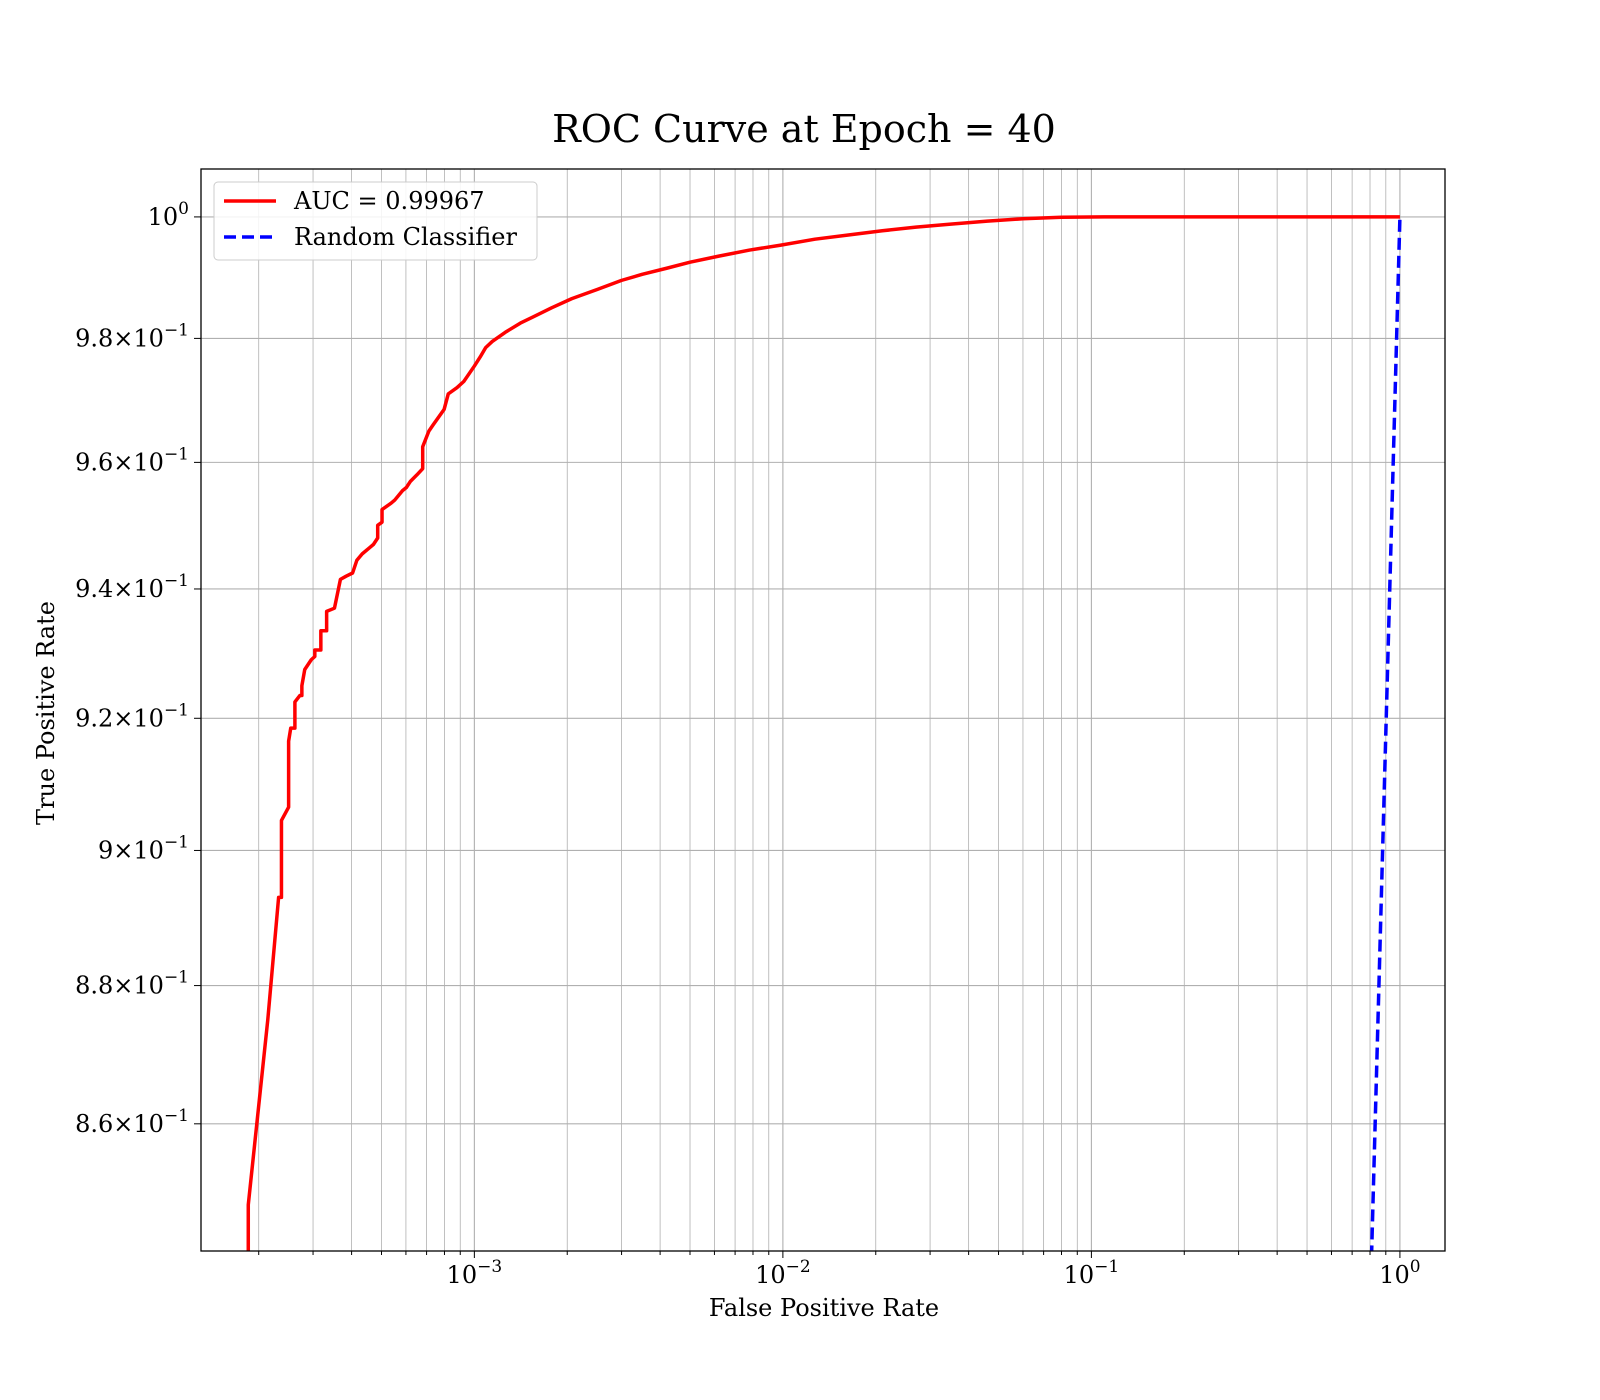 The height and width of the screenshot is (1400, 1600). What do you see at coordinates (168, 215) in the screenshot?
I see `y-tick-label: 100` at bounding box center [168, 215].